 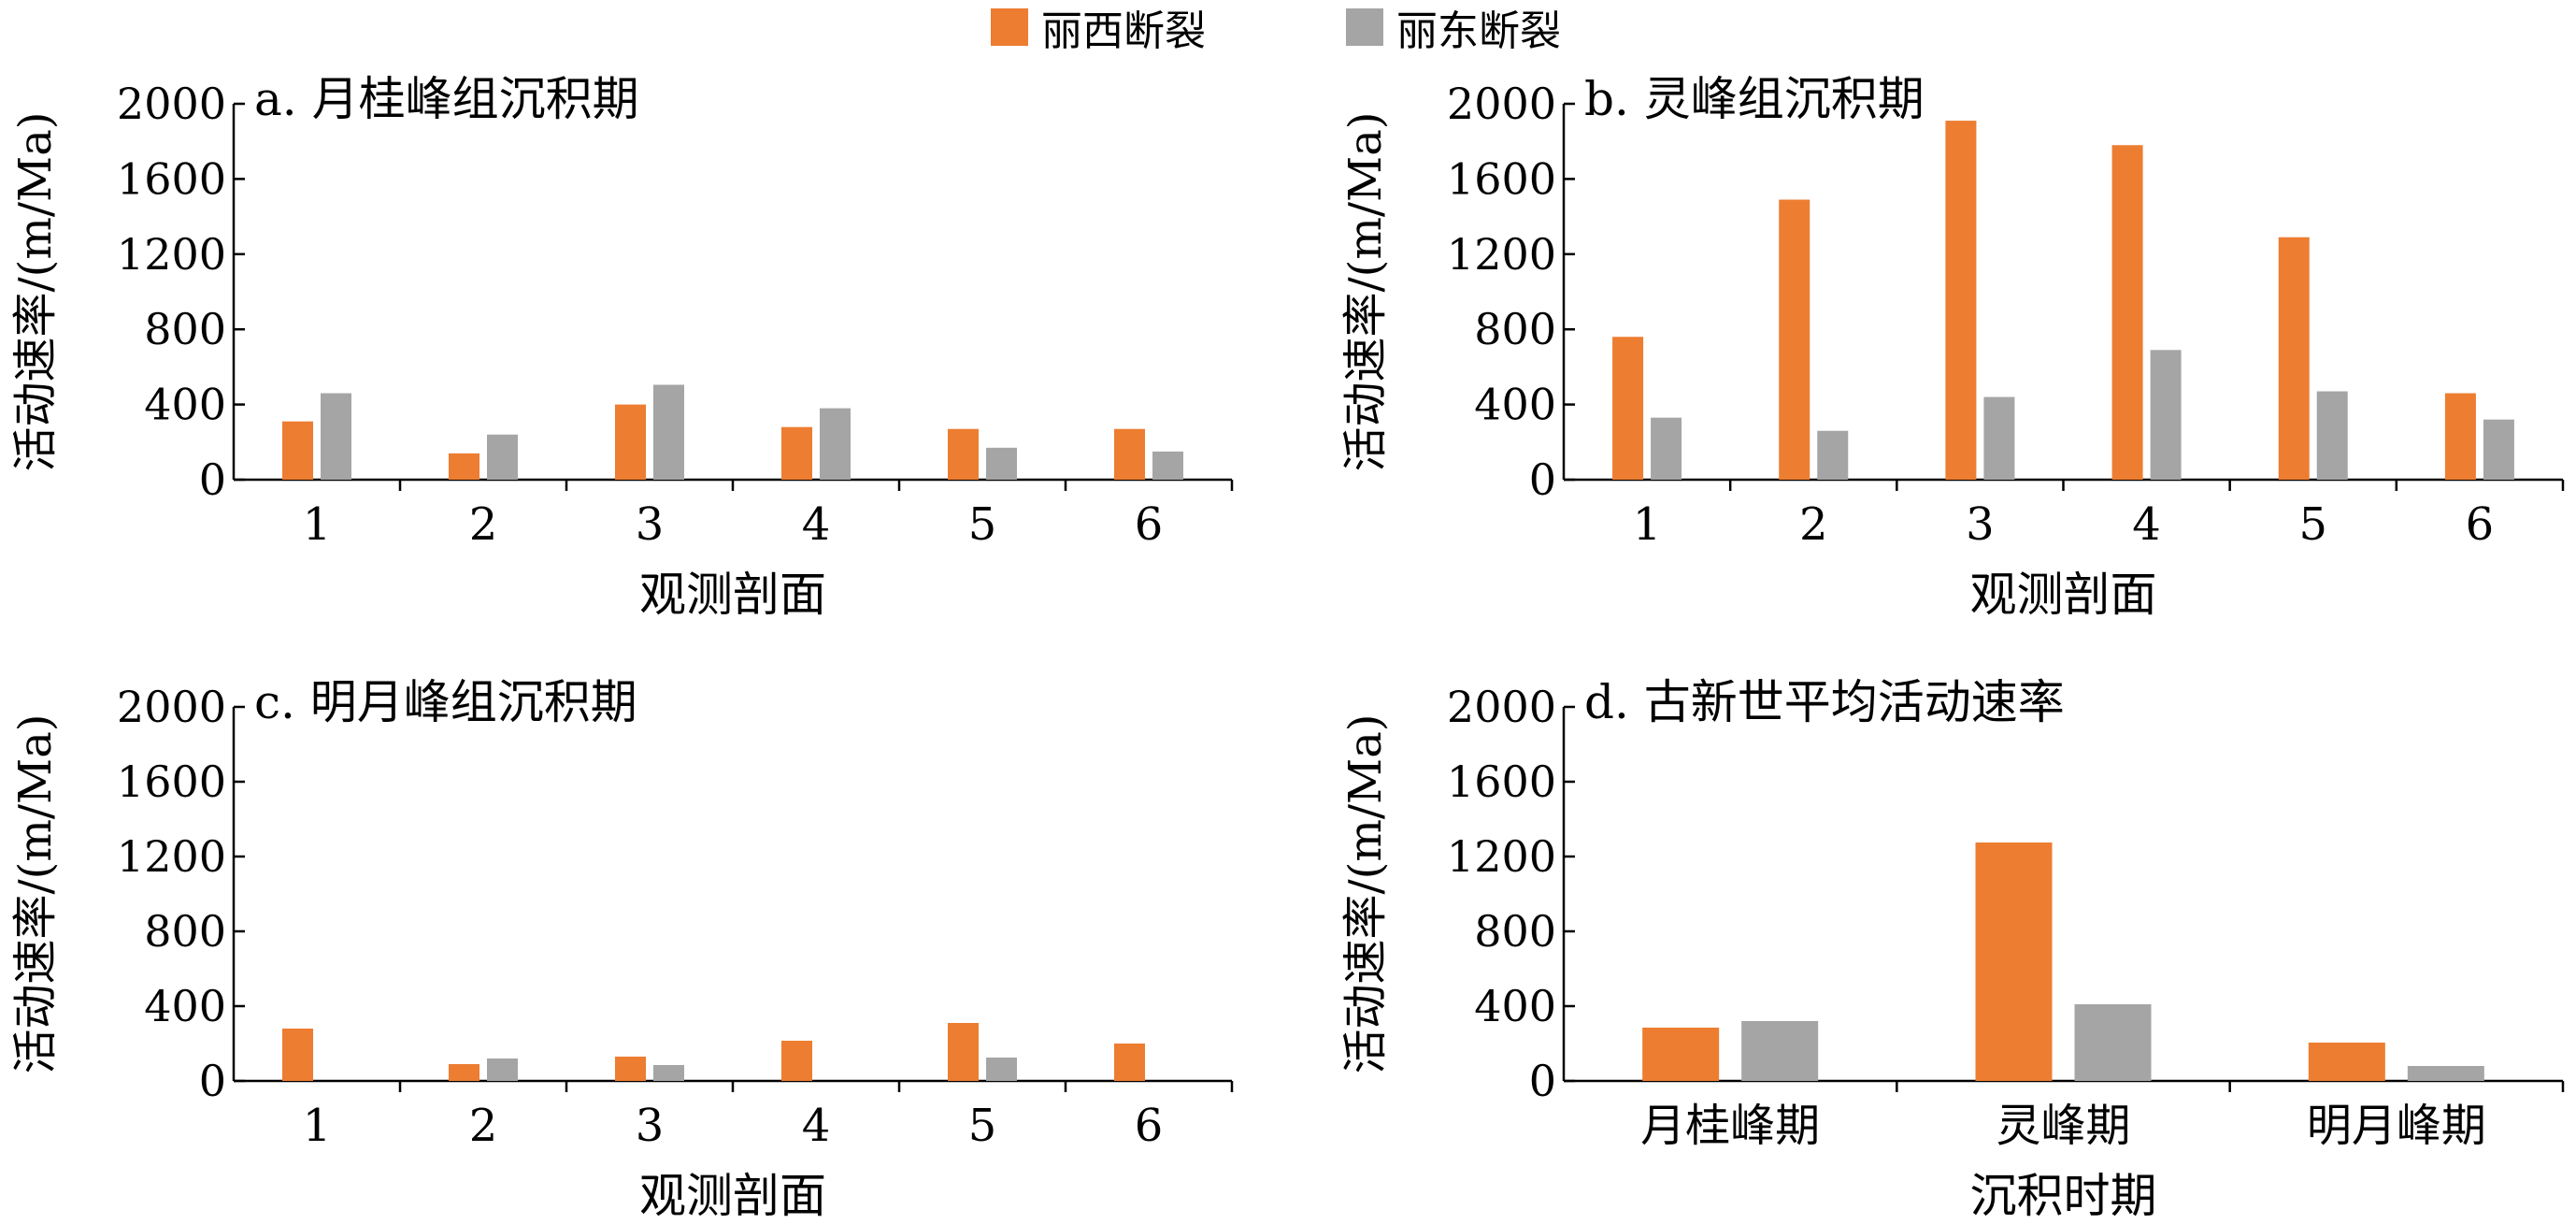 What do you see at coordinates (1364, 27) in the screenshot?
I see `legend-swatch-east` at bounding box center [1364, 27].